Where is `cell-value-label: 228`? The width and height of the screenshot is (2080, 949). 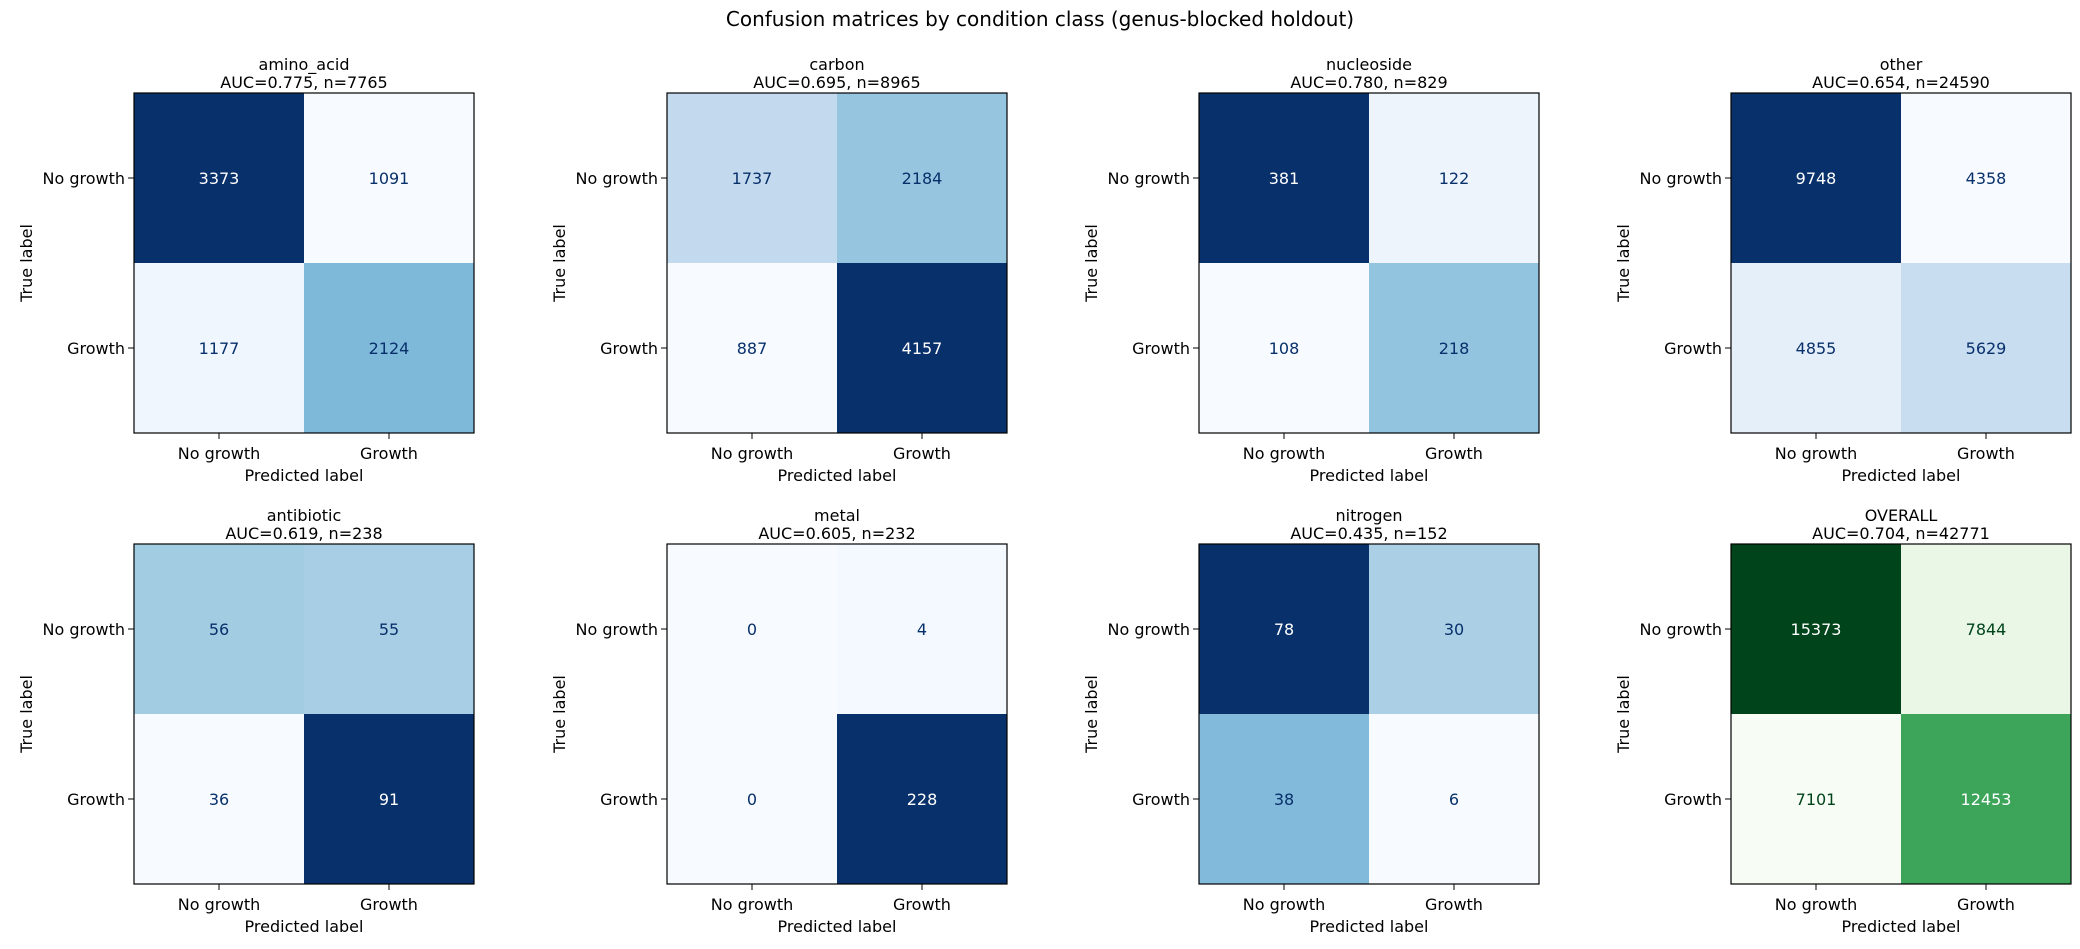 cell-value-label: 228 is located at coordinates (922, 799).